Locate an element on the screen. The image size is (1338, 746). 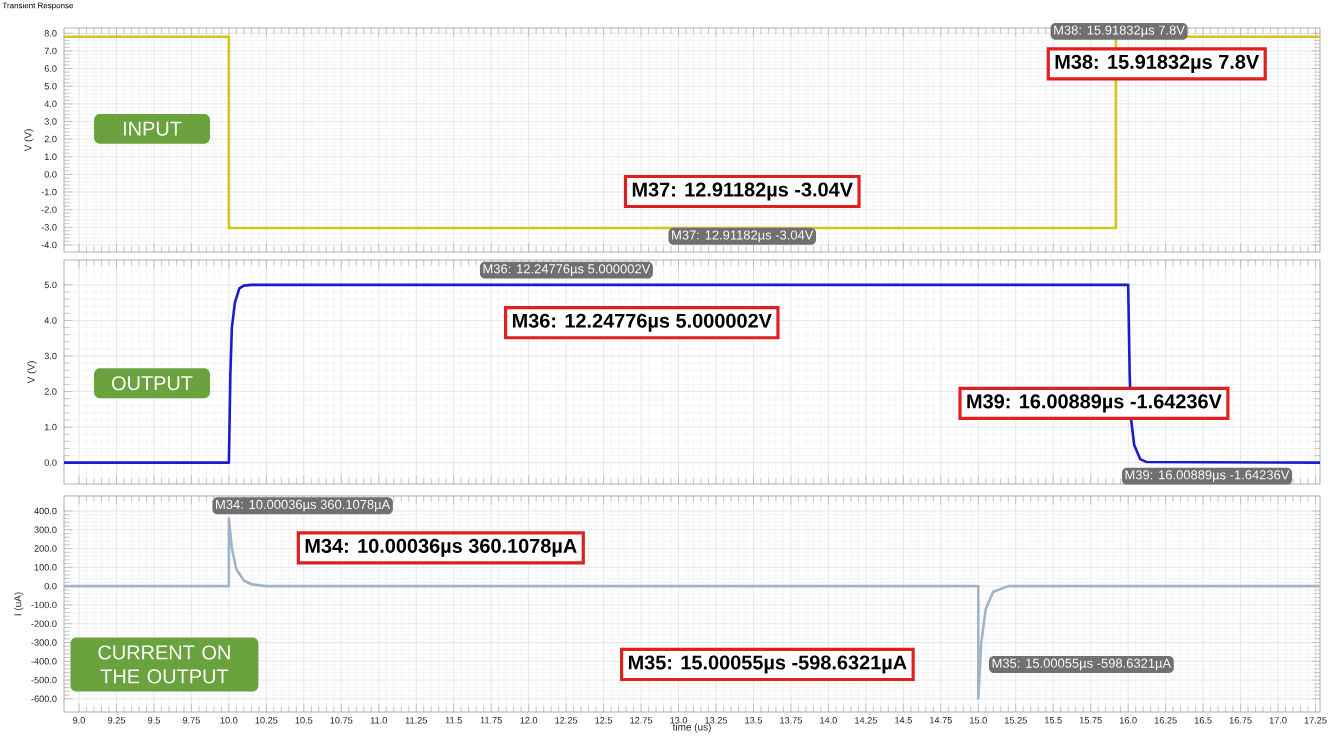
annotation: OUTPUT is located at coordinates (152, 383).